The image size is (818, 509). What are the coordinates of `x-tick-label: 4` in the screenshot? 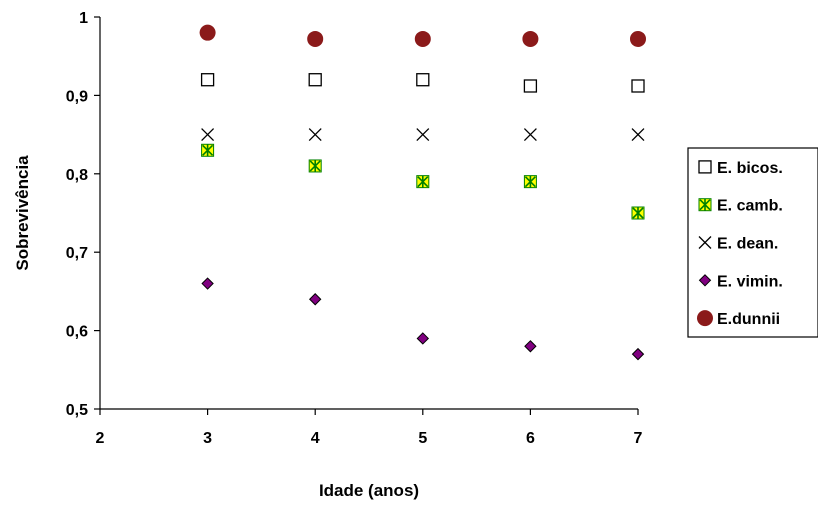 It's located at (315, 438).